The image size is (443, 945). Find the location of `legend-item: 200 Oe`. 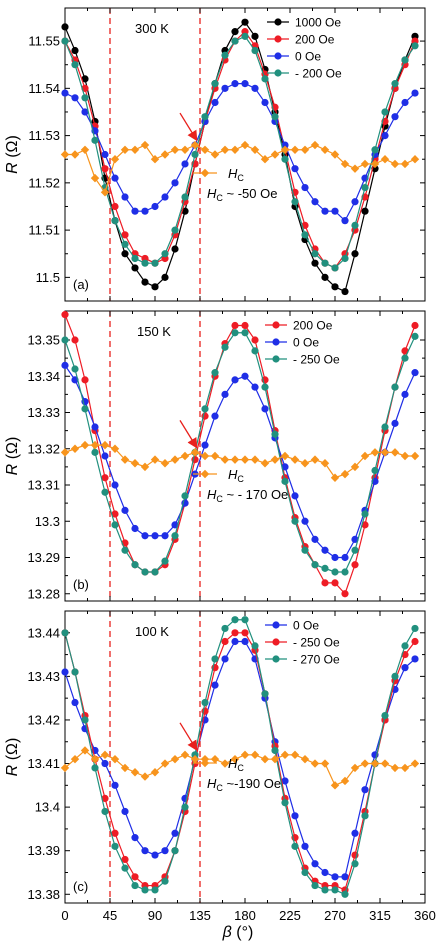

legend-item: 200 Oe is located at coordinates (301, 40).